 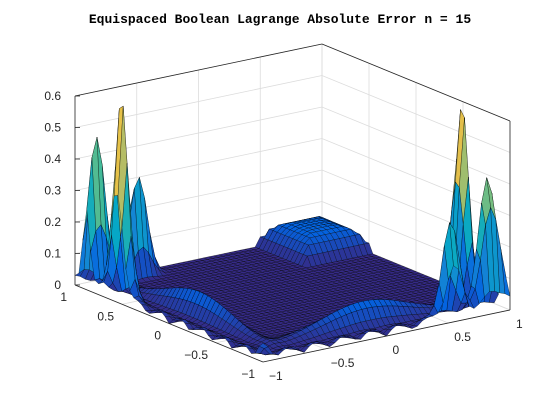 I want to click on x-tick-label: 1, so click(x=519, y=324).